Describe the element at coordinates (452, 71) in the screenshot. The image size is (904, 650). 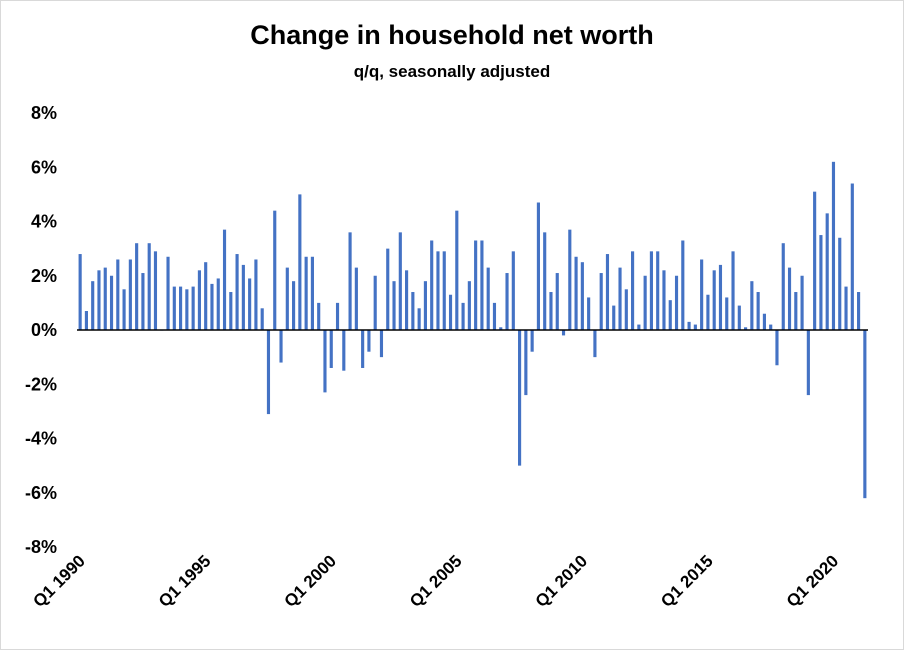
I see `chart-subtitle: q/q, seasonally adjusted` at that location.